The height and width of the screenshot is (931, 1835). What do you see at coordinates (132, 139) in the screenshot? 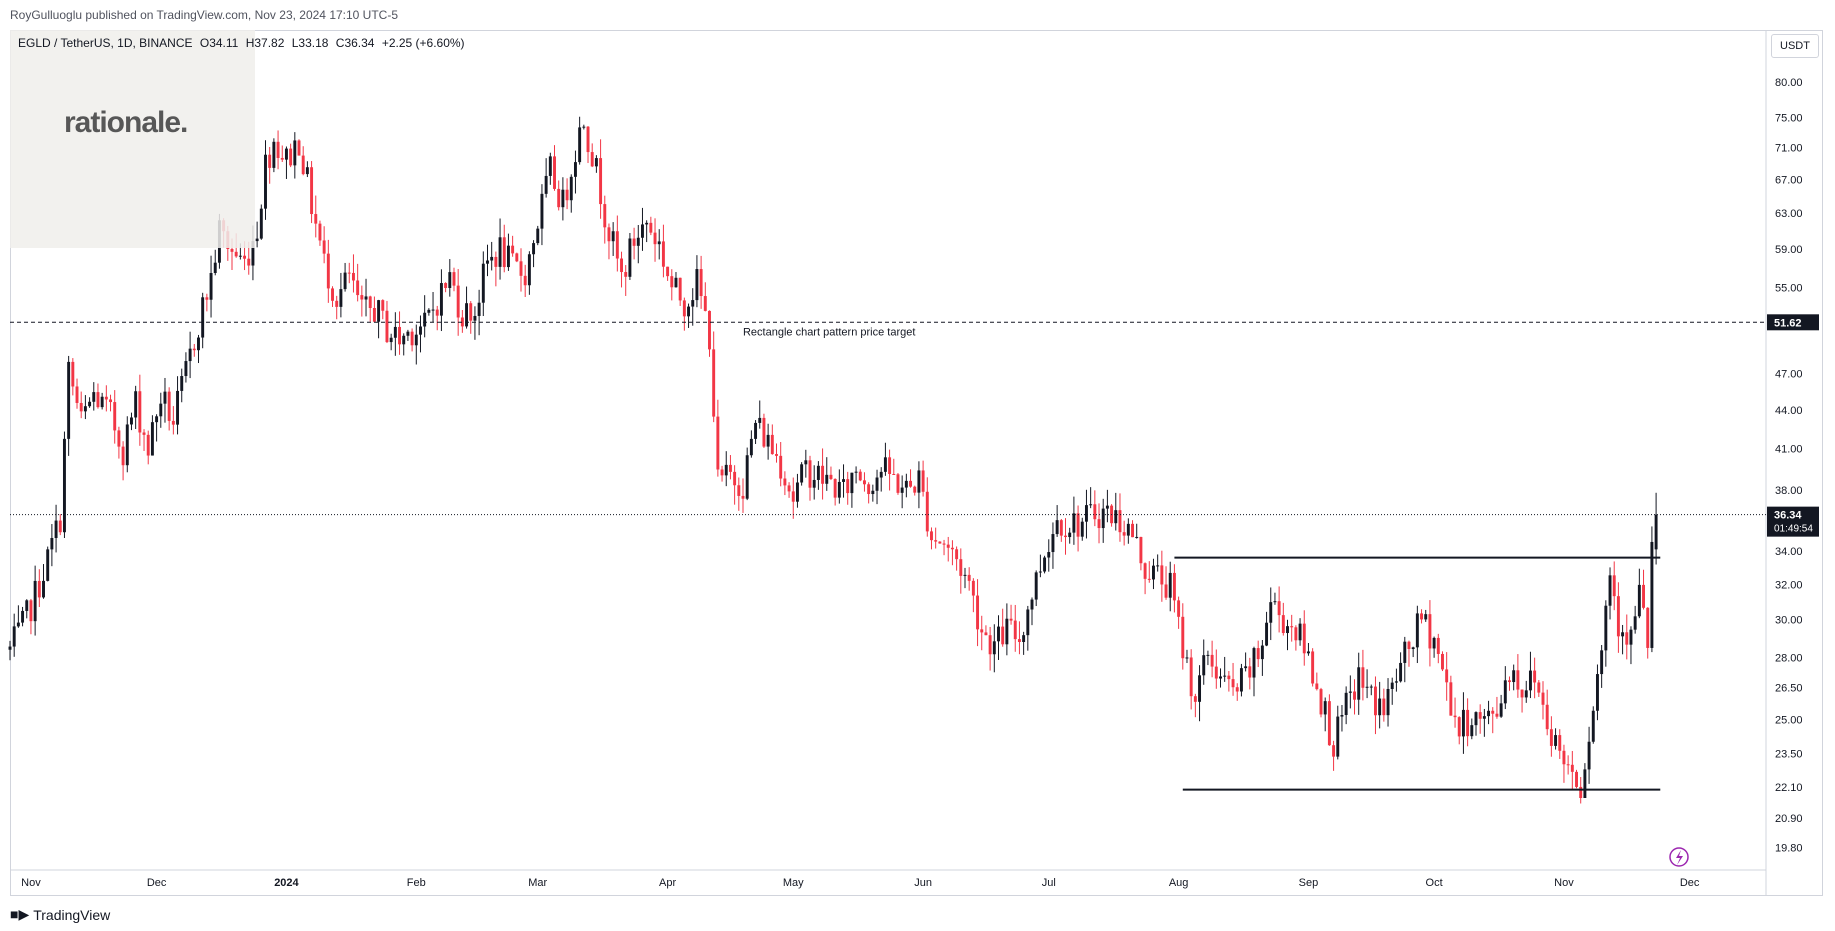
I see `rationale-watermark: rationale.` at bounding box center [132, 139].